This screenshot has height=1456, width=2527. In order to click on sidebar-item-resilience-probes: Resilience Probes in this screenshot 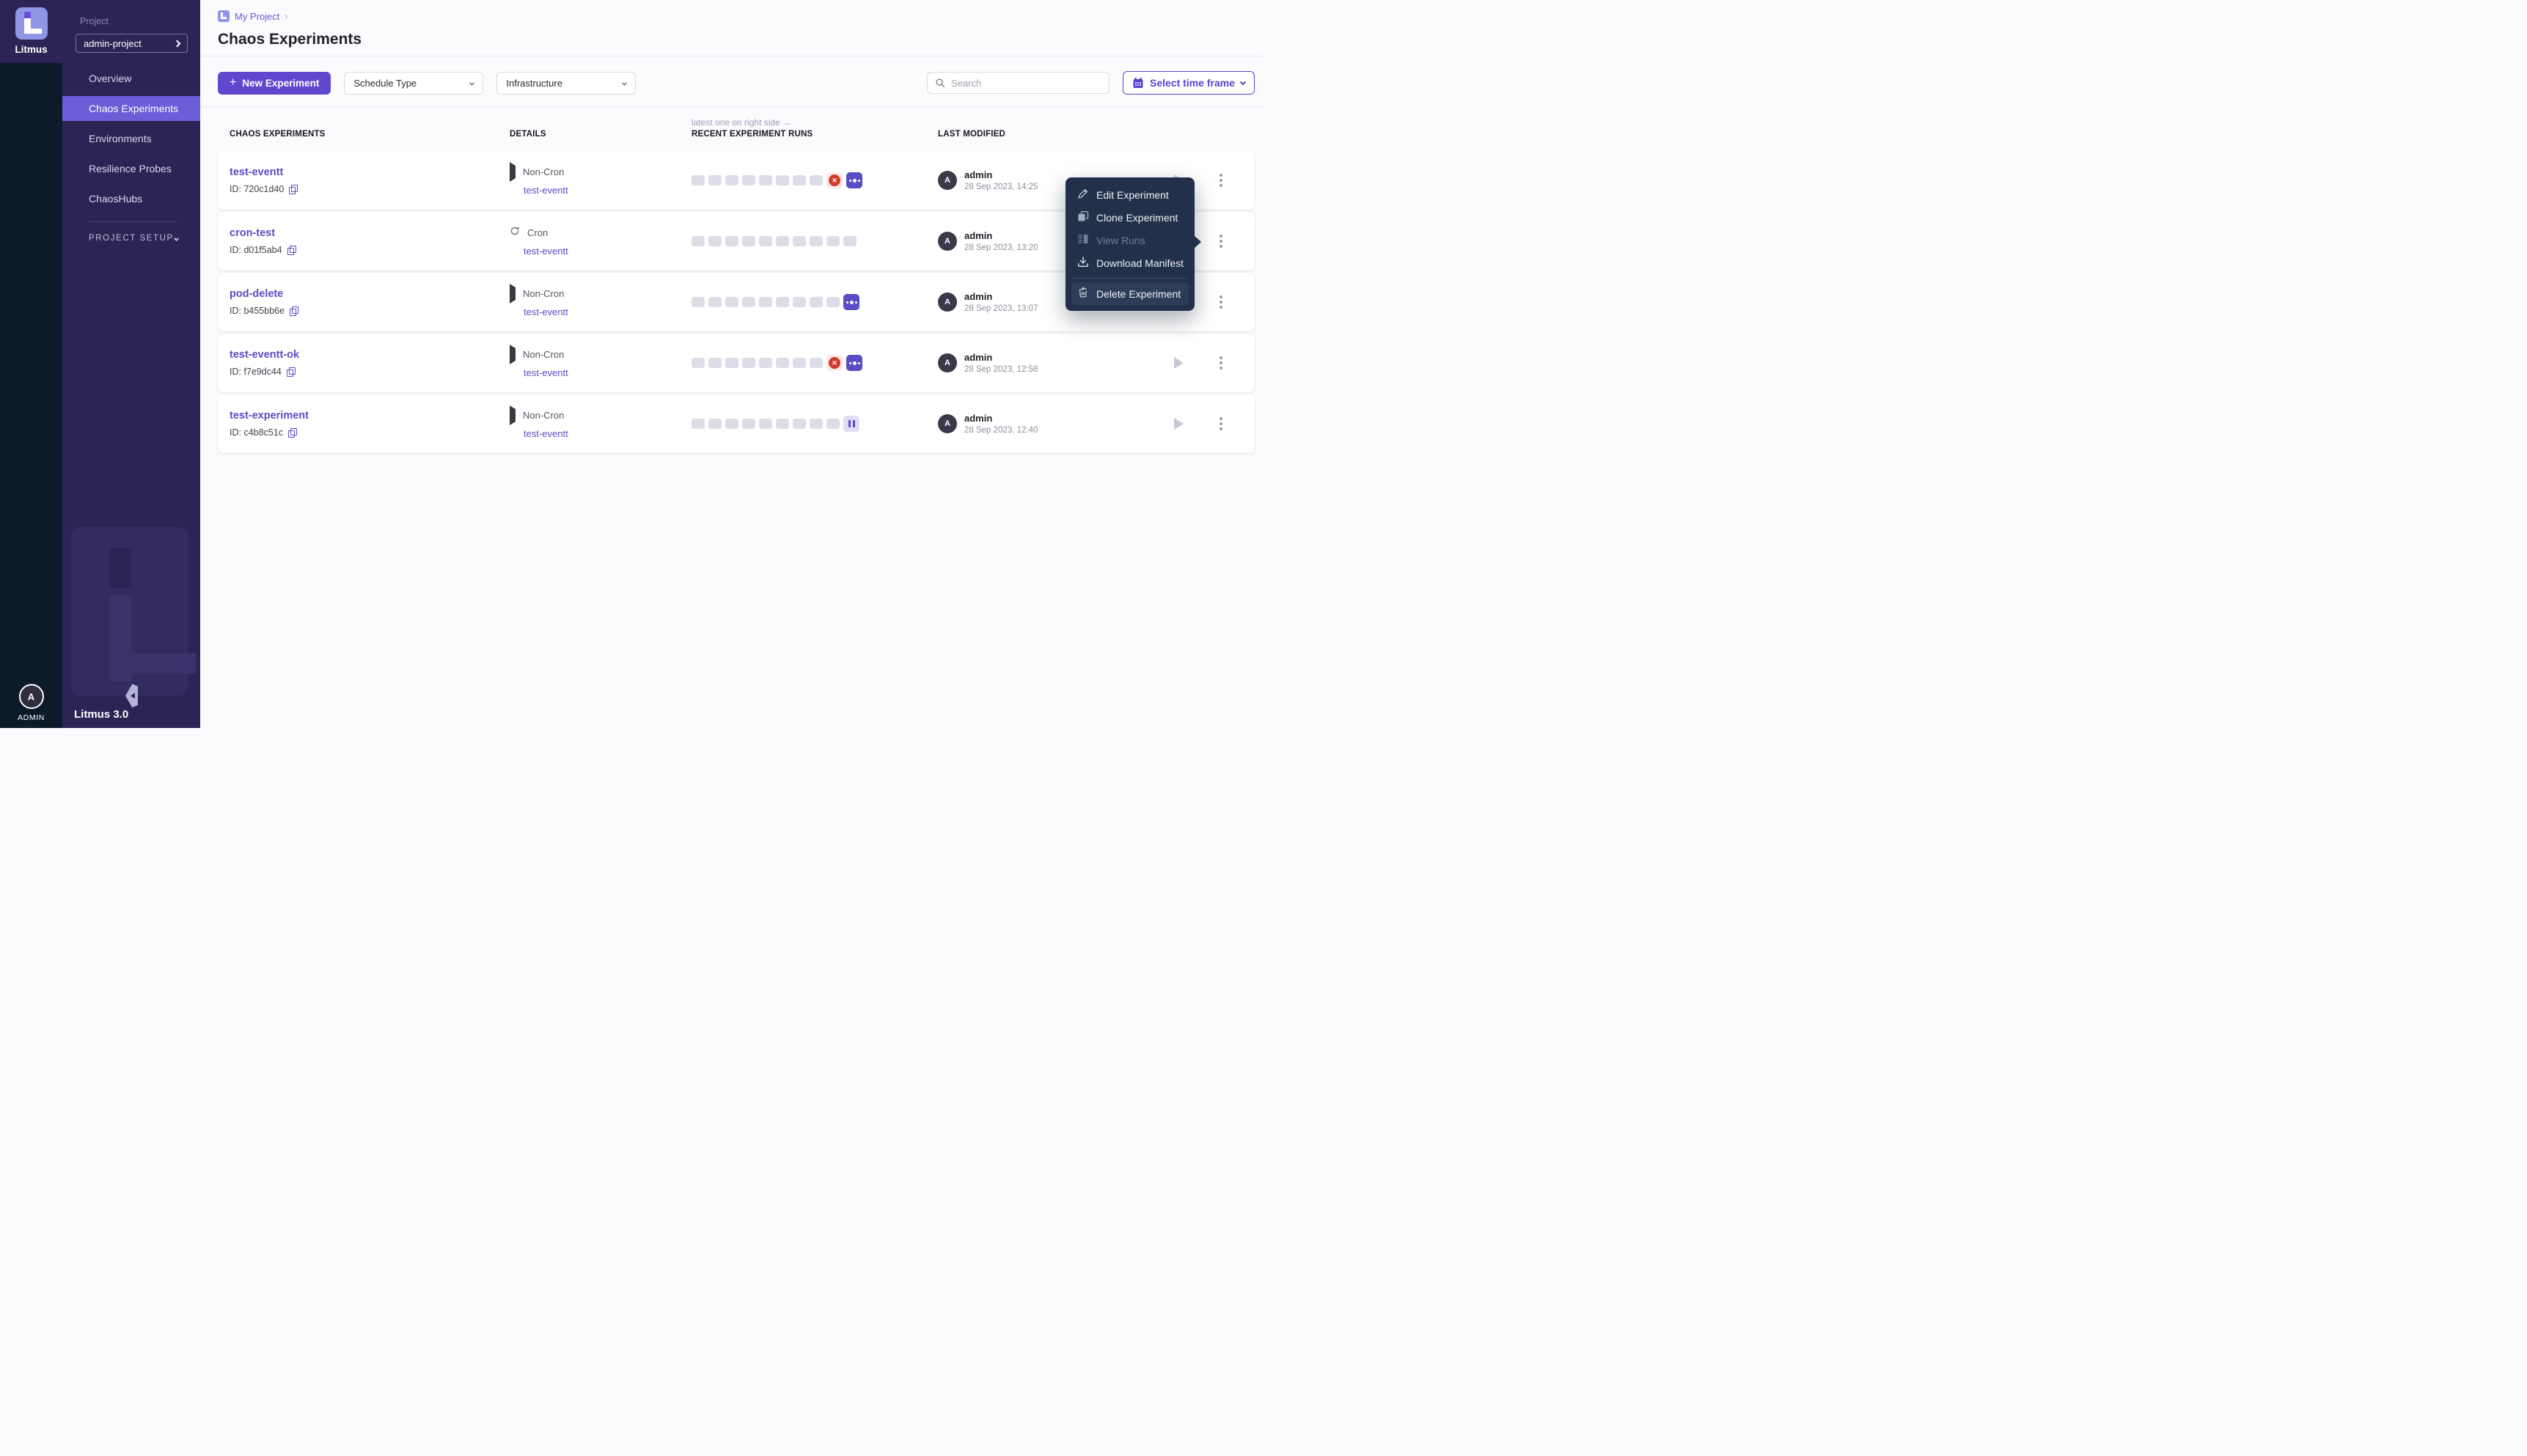, I will do `click(130, 168)`.